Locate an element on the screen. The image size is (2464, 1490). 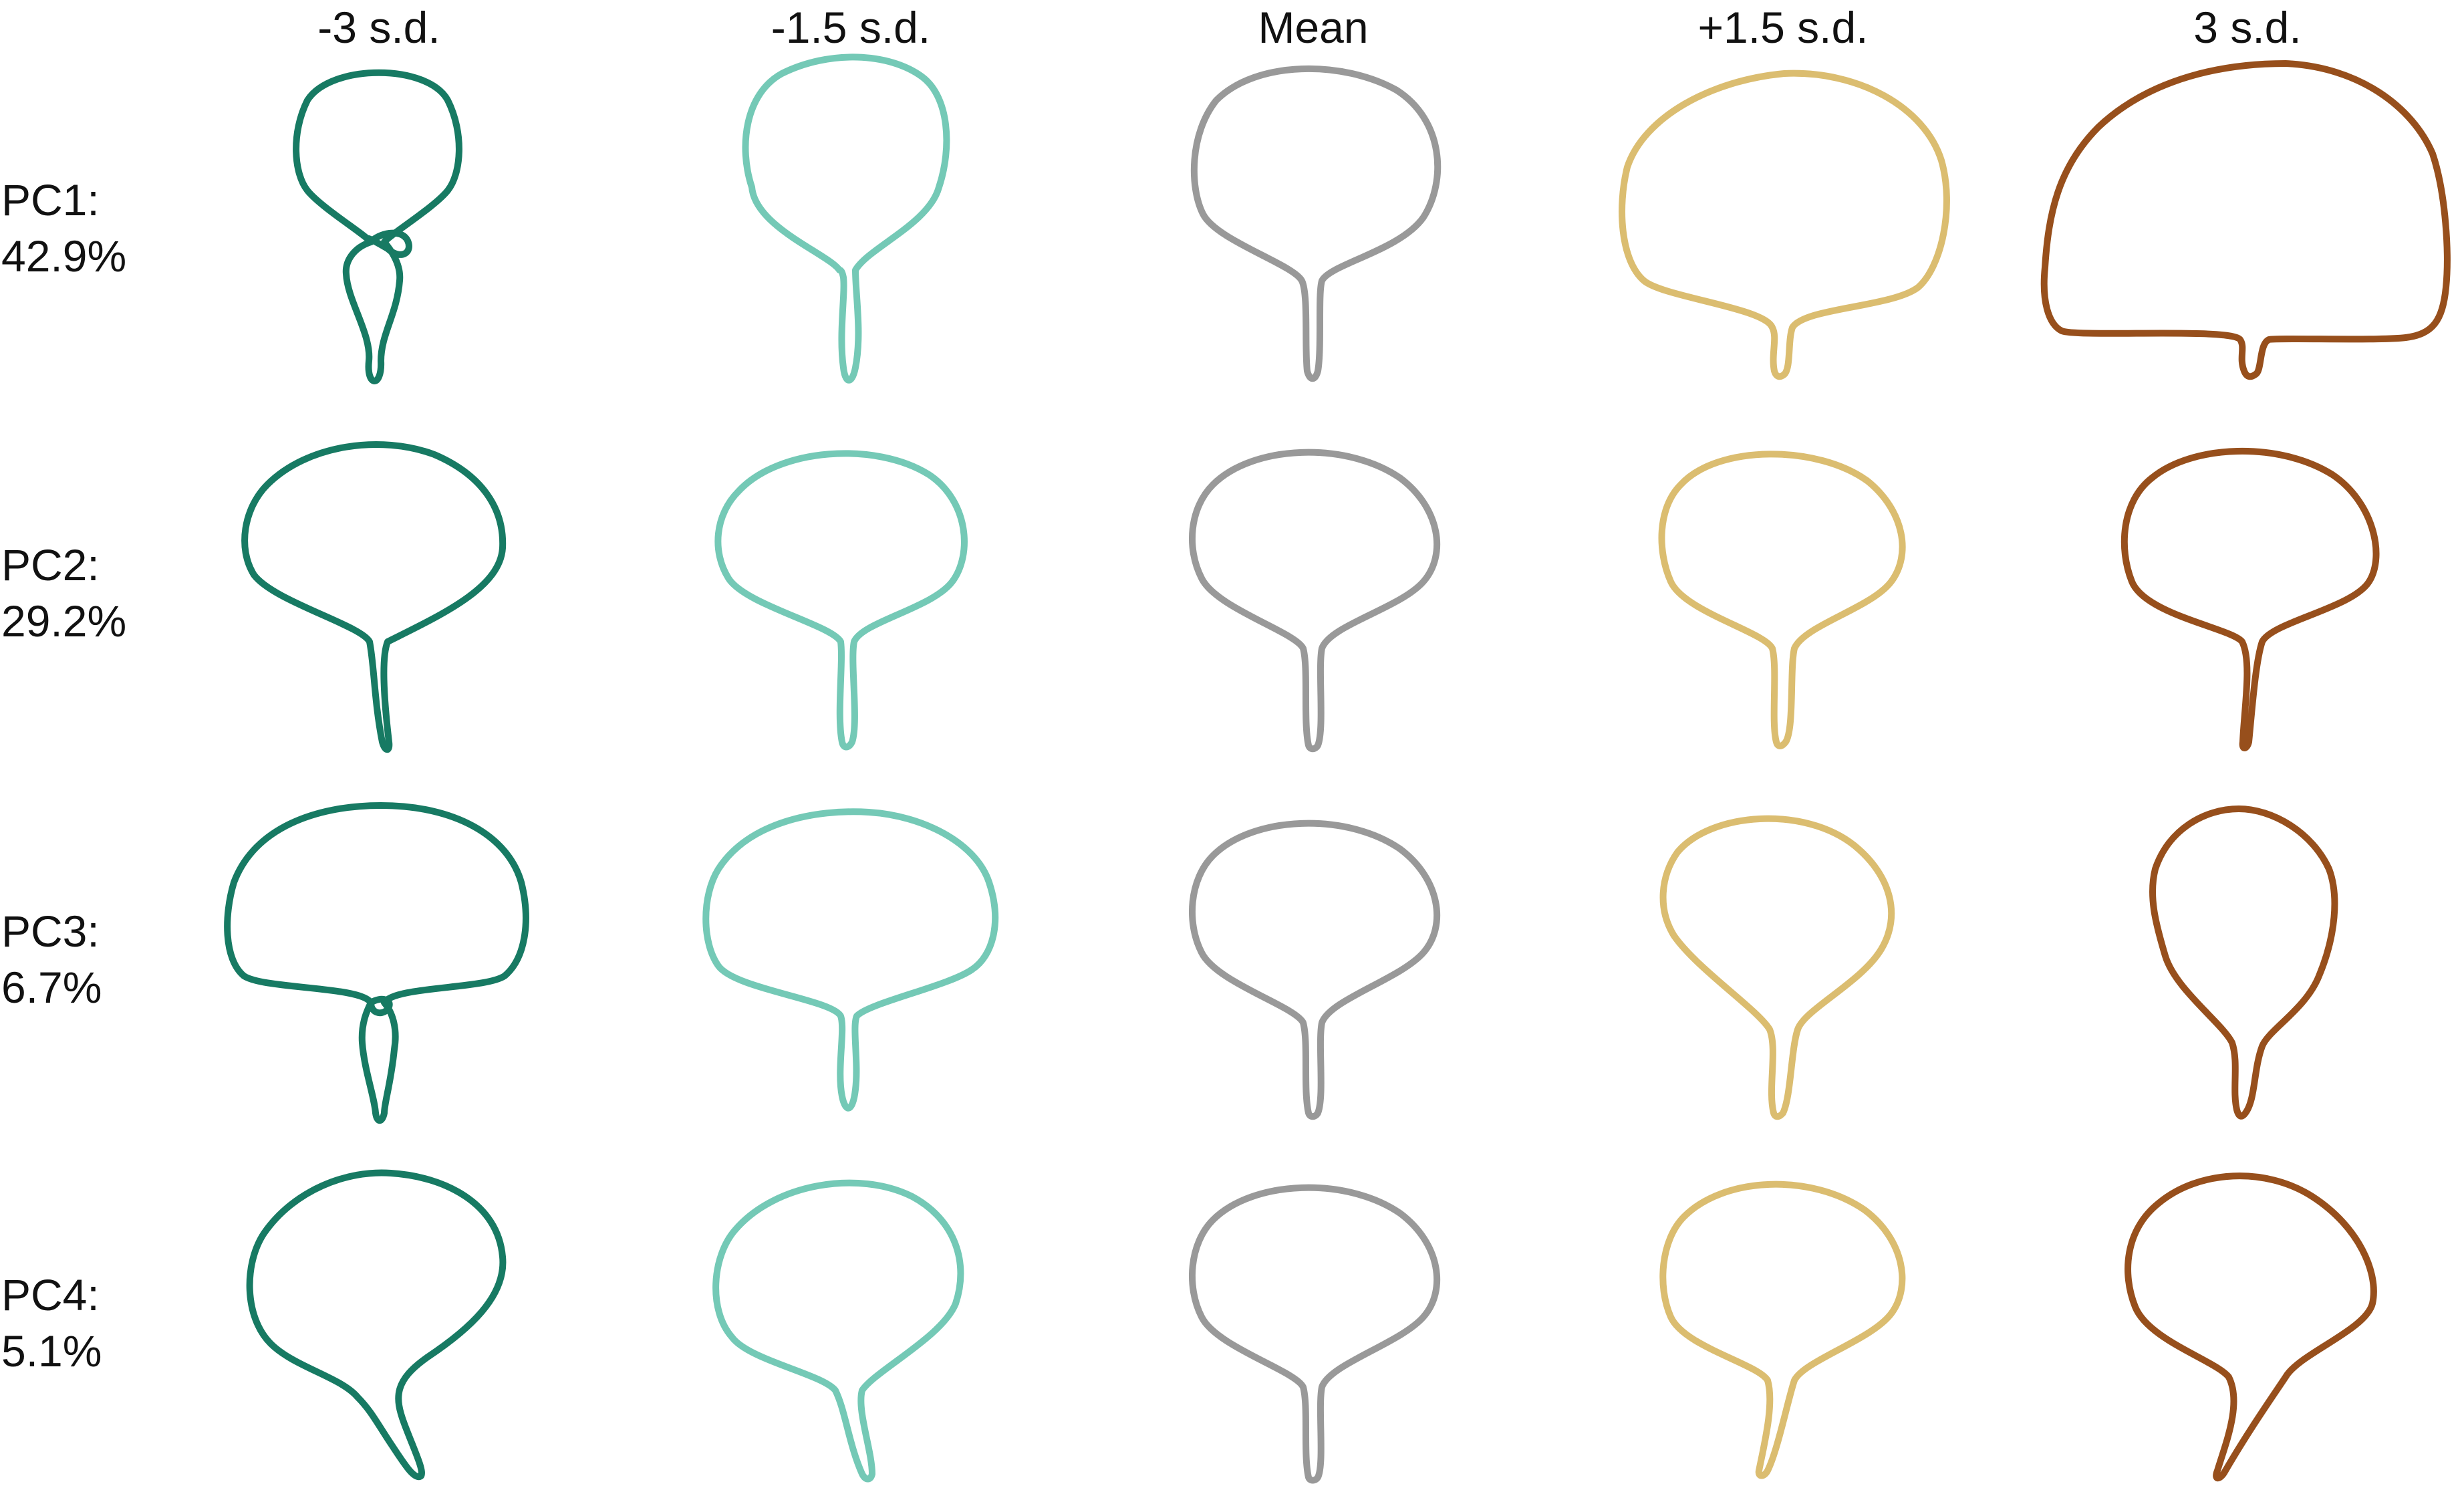
shape-pc4-minus-3sd is located at coordinates (376, 1325).